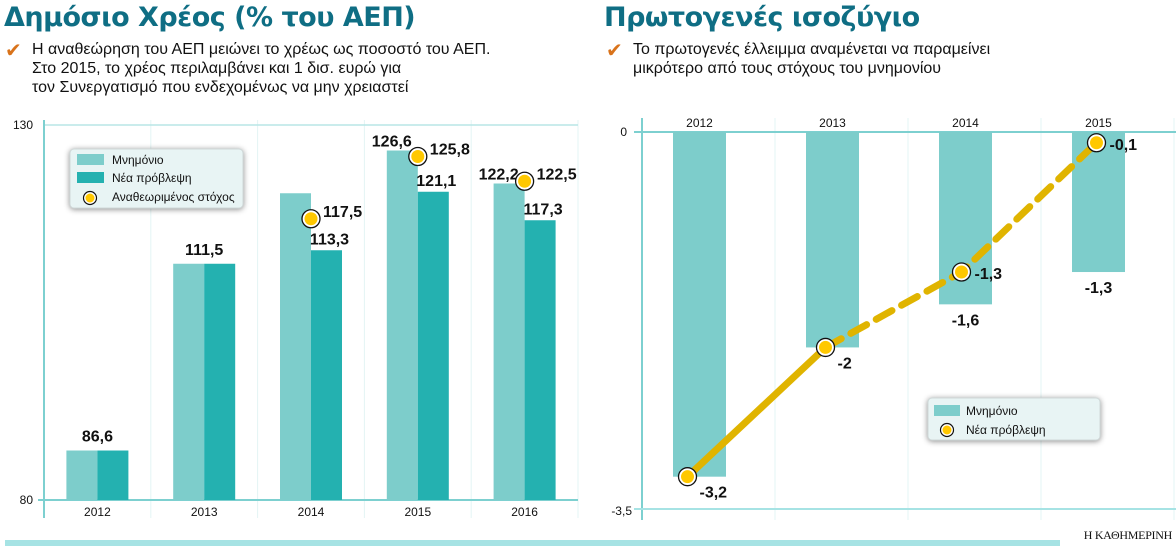  Describe the element at coordinates (90, 177) in the screenshot. I see `legend-swatch-nea` at that location.